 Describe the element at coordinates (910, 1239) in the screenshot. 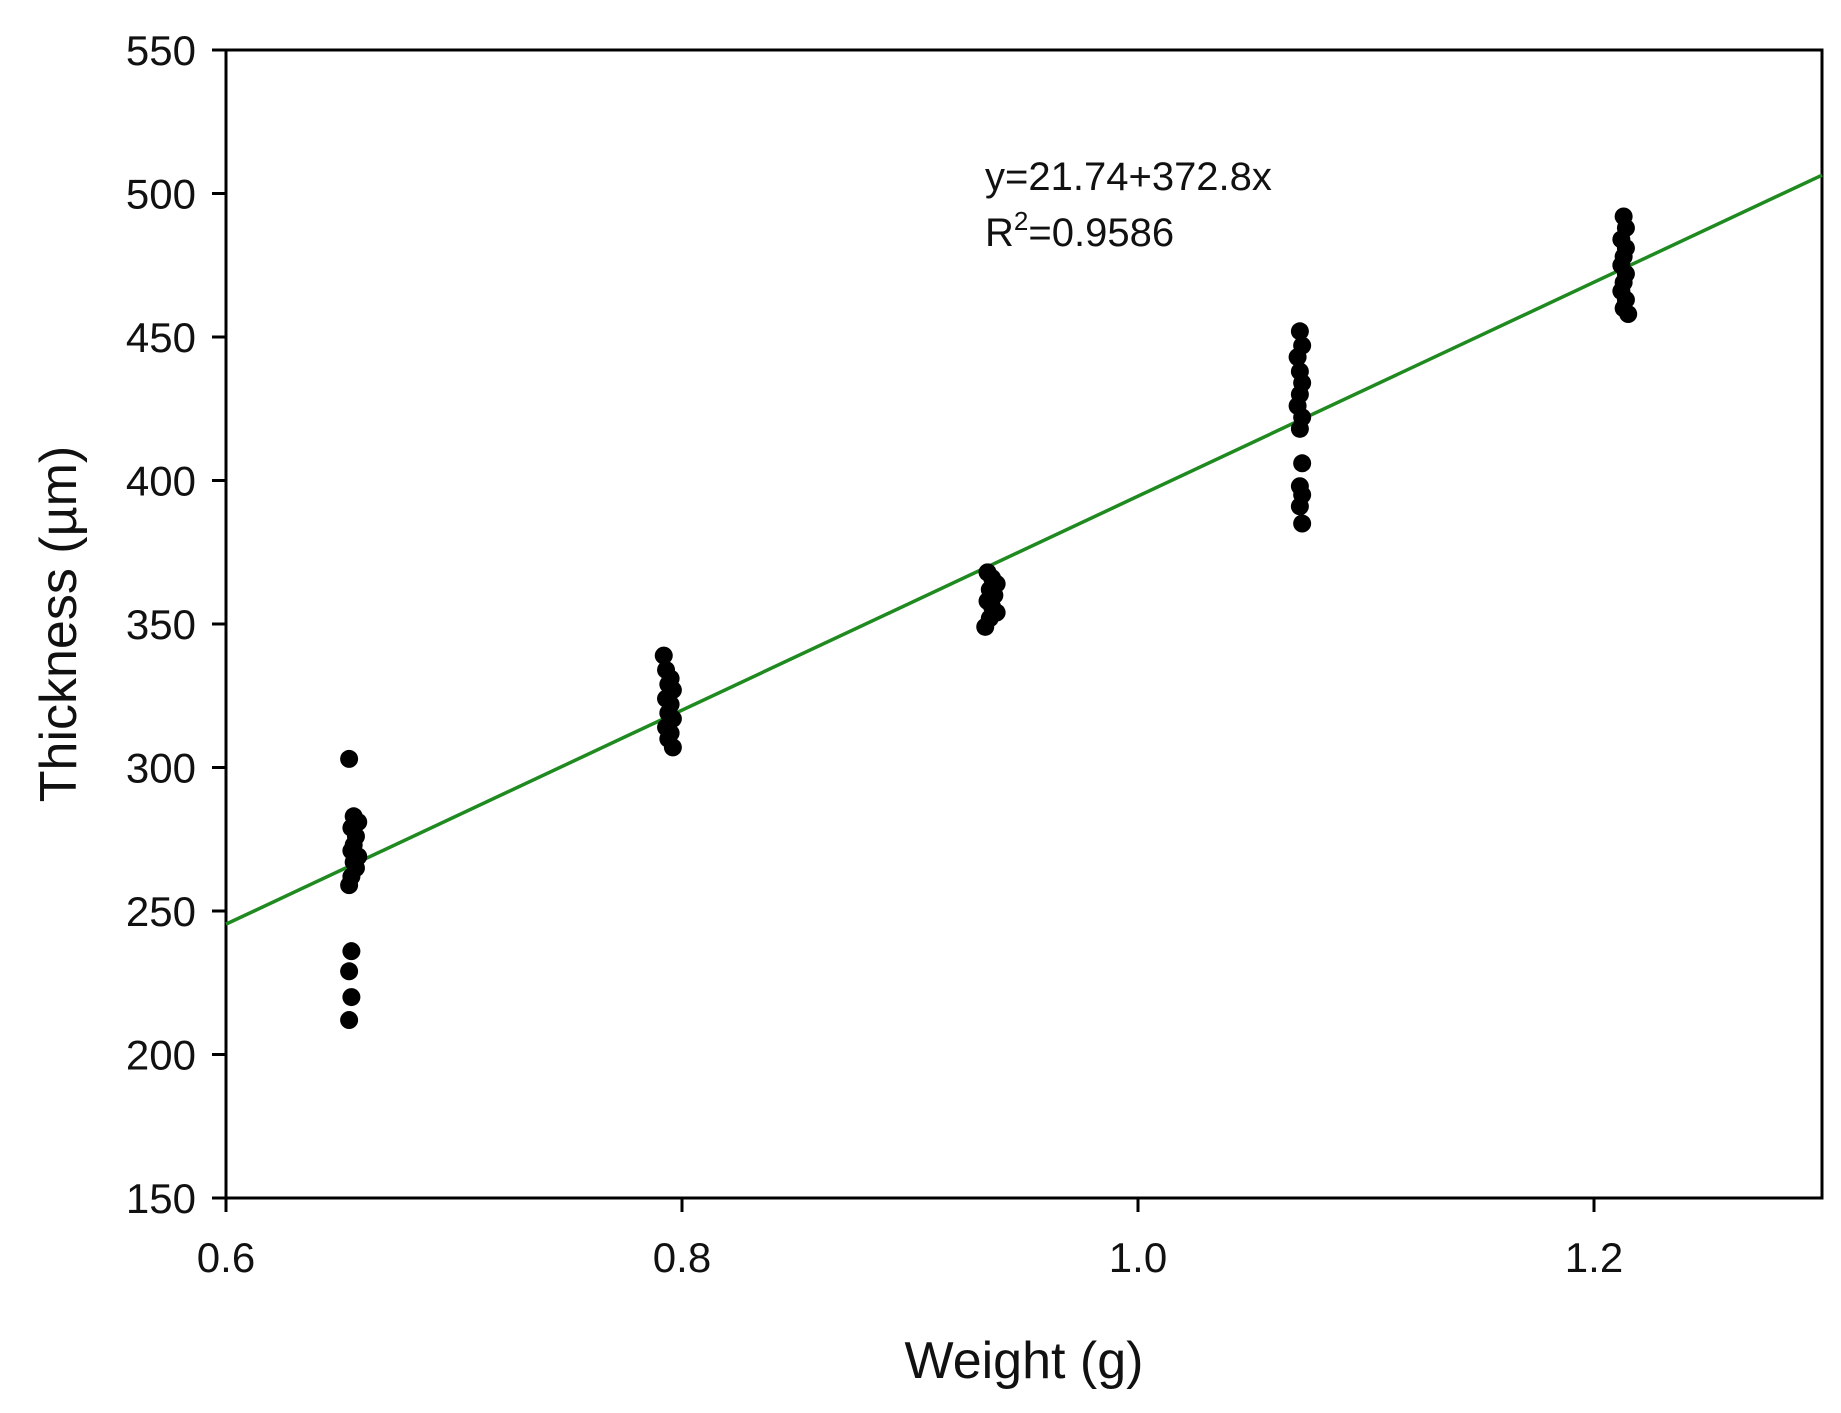

I see `x-axis: 0.6 0.8 1.0 1.2` at that location.